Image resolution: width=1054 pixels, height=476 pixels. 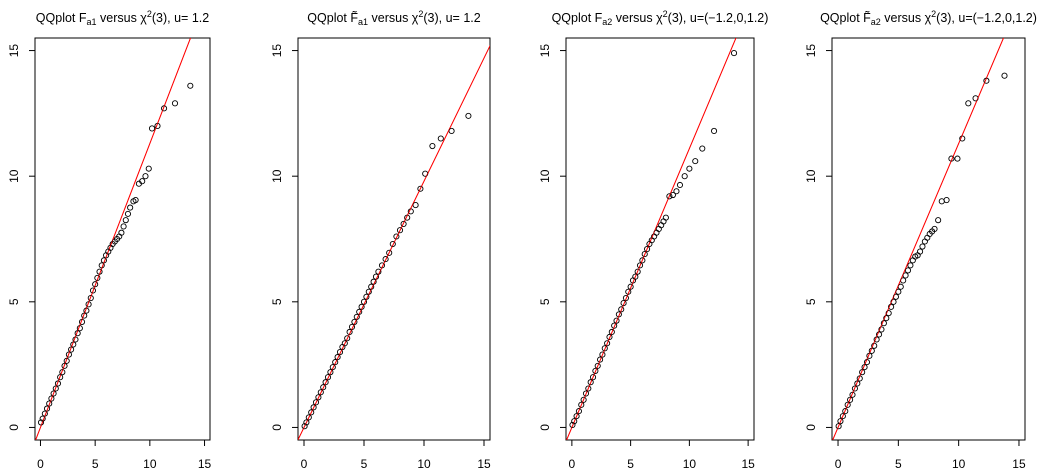 I want to click on plot-title: QQplot Fa2 versus χ2(3), u=(−1.2,0,1.2), so click(x=660, y=18).